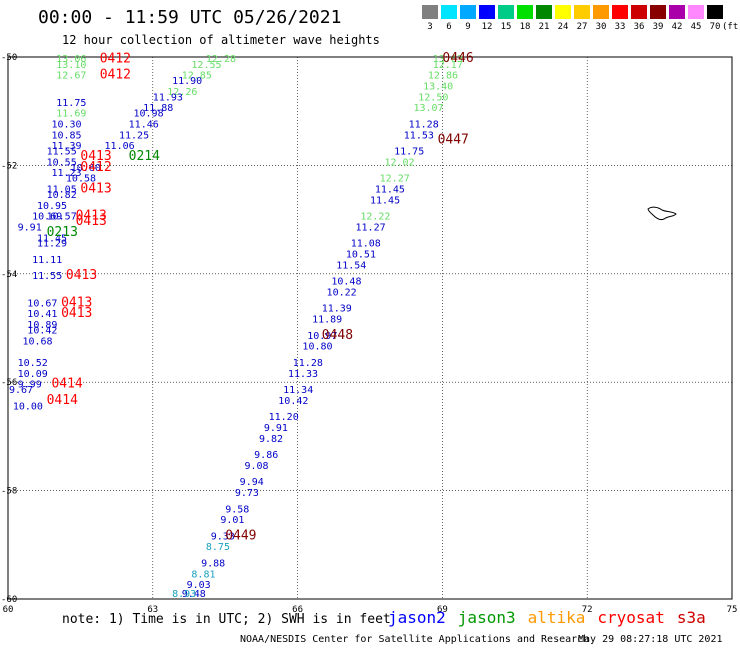 This screenshot has width=740, height=650. Describe the element at coordinates (223, 536) in the screenshot. I see `wave-height-value: 9.33` at that location.